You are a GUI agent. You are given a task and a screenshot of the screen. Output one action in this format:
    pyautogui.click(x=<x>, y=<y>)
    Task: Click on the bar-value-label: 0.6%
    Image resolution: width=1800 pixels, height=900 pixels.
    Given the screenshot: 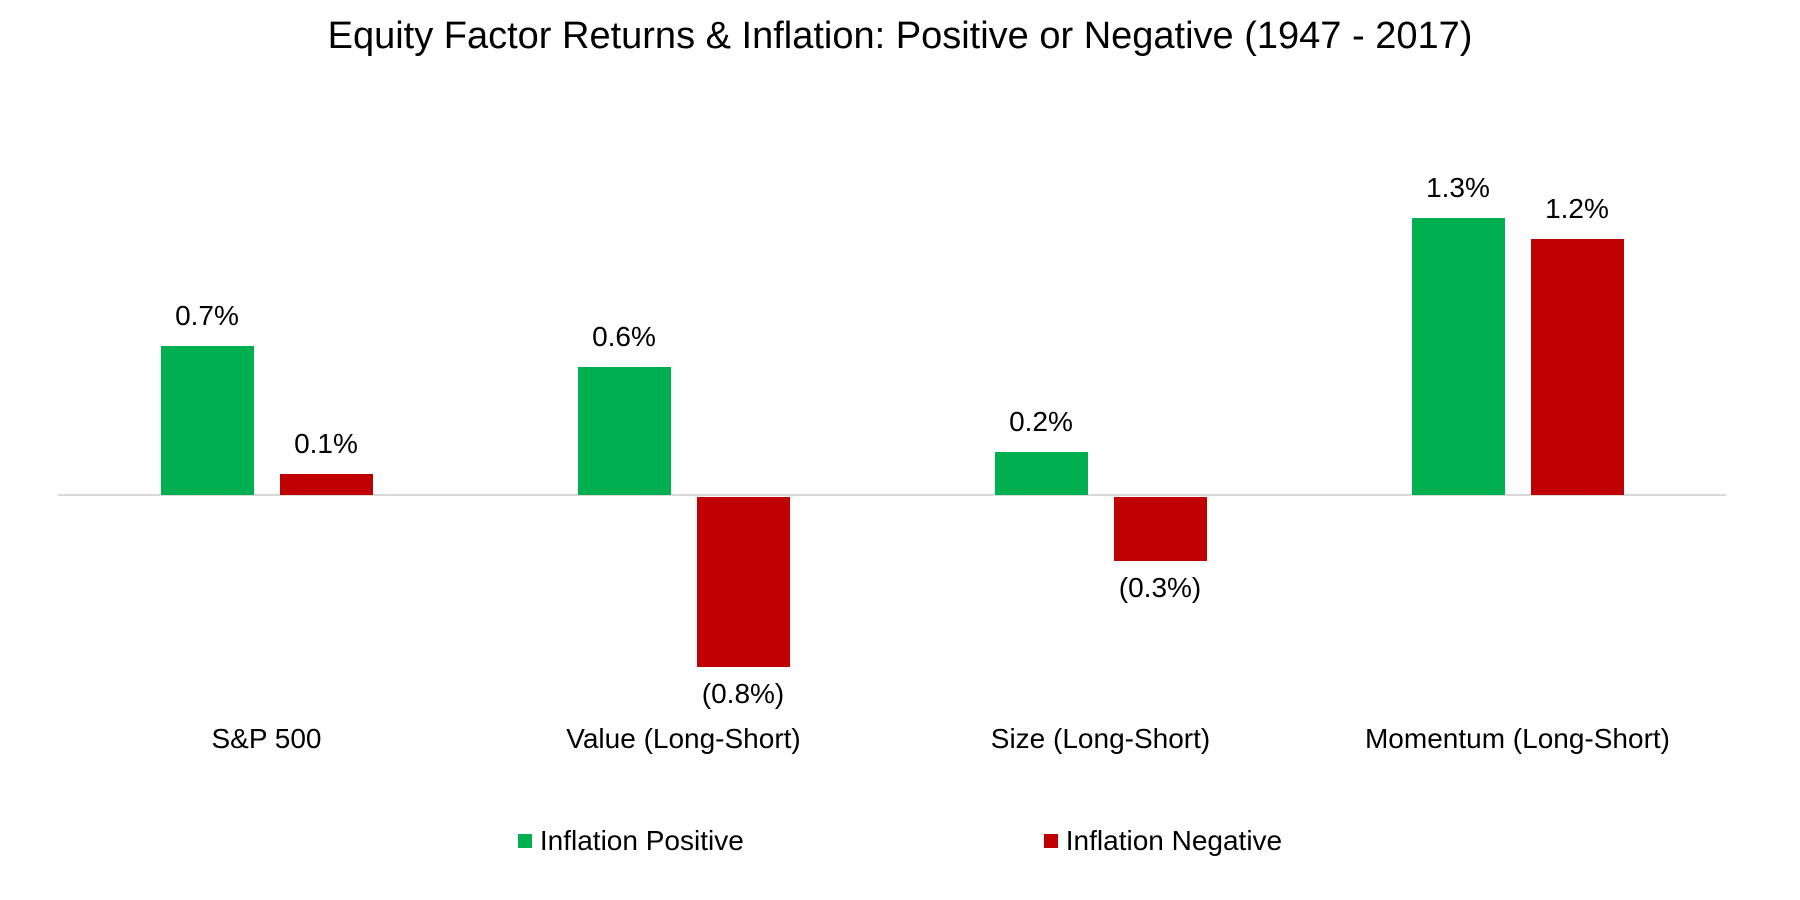 What is the action you would take?
    pyautogui.click(x=624, y=336)
    